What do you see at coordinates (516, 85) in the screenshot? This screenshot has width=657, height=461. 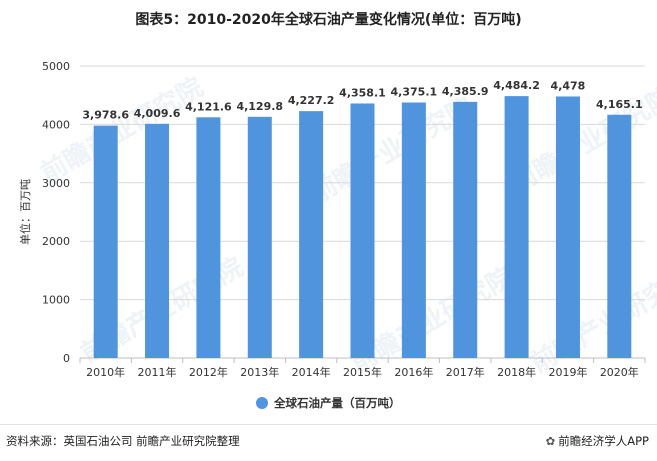 I see `data-label: 4,484.2` at bounding box center [516, 85].